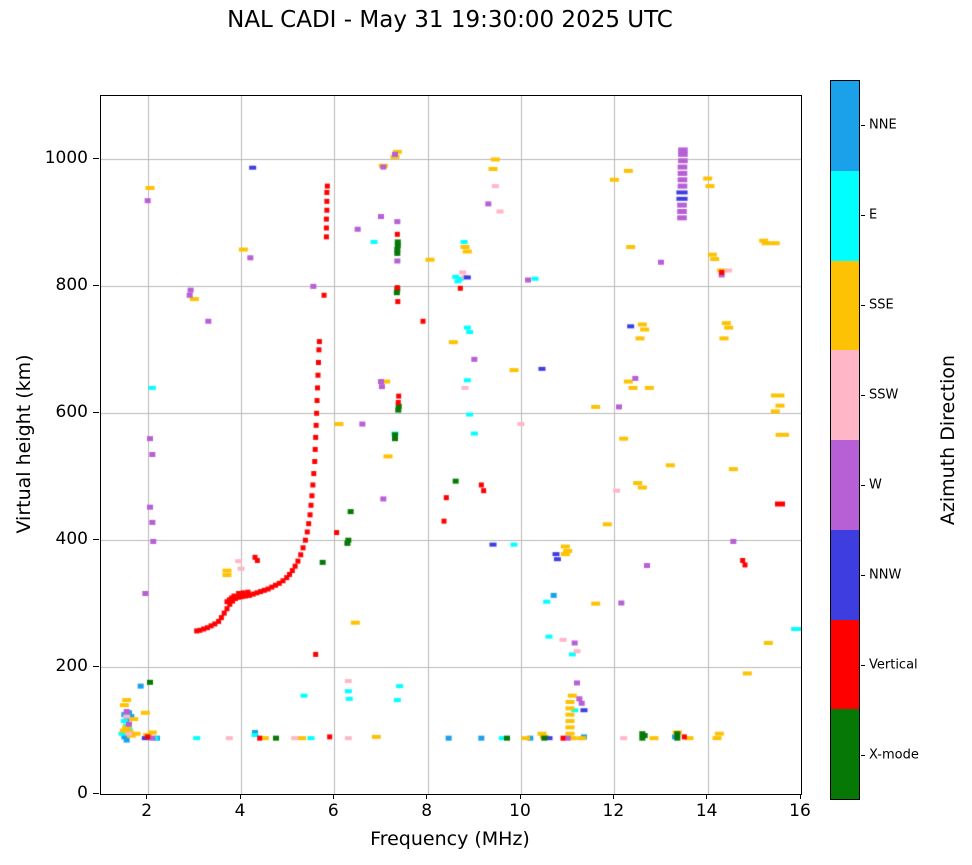 Image resolution: width=972 pixels, height=865 pixels. Describe the element at coordinates (893, 665) in the screenshot. I see `colorbar-tick-label-vertical: Vertical` at that location.